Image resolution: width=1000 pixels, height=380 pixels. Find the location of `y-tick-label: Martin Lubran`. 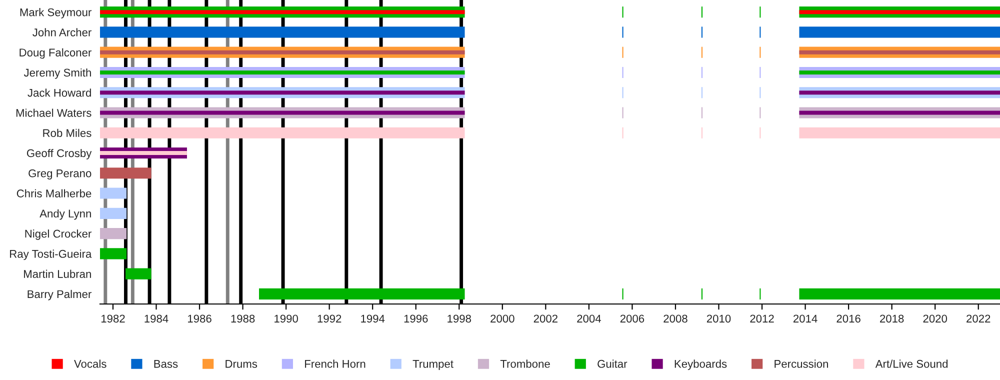

y-tick-label: Martin Lubran is located at coordinates (57, 274).